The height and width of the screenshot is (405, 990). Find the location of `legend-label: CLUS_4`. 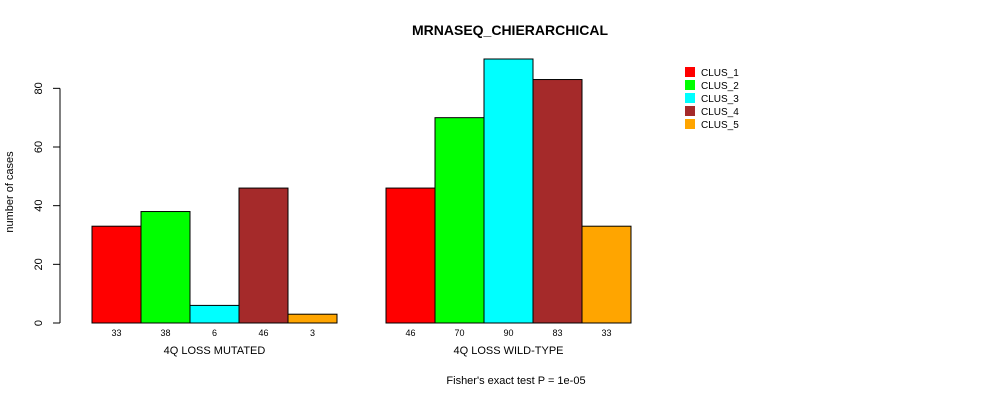

legend-label: CLUS_4 is located at coordinates (720, 112).